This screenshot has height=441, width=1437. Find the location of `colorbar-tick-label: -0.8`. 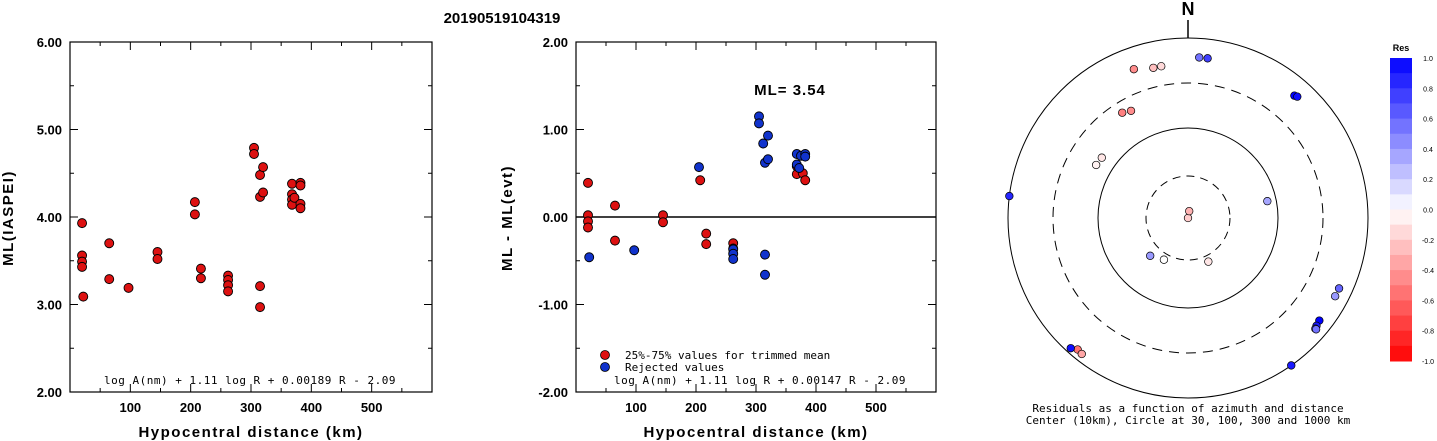

colorbar-tick-label: -0.8 is located at coordinates (1428, 332).